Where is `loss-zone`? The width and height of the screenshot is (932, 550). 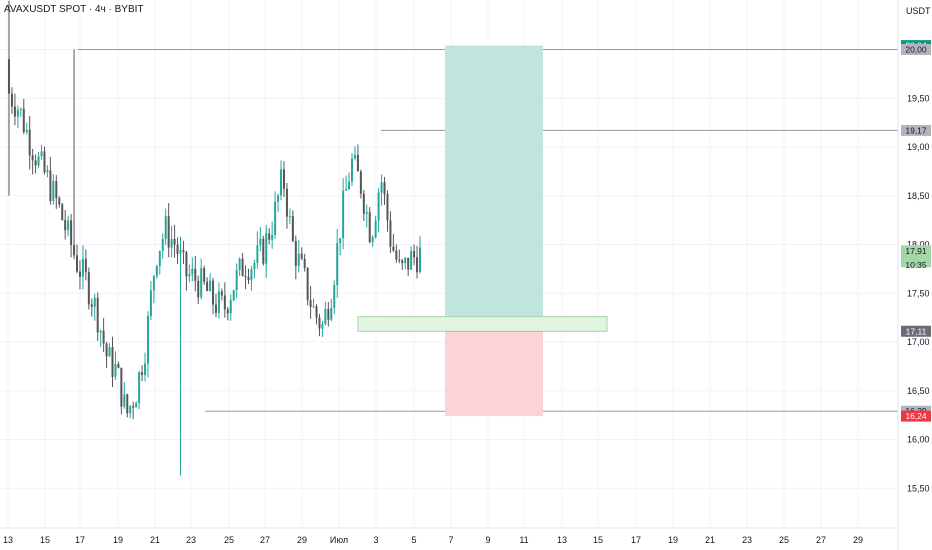
loss-zone is located at coordinates (494, 374).